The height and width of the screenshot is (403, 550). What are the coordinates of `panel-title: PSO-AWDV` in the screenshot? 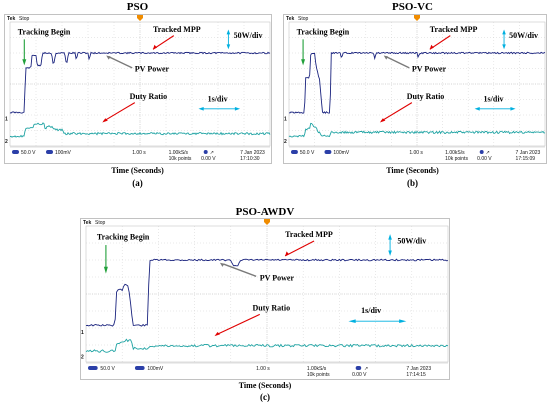 It's located at (265, 212).